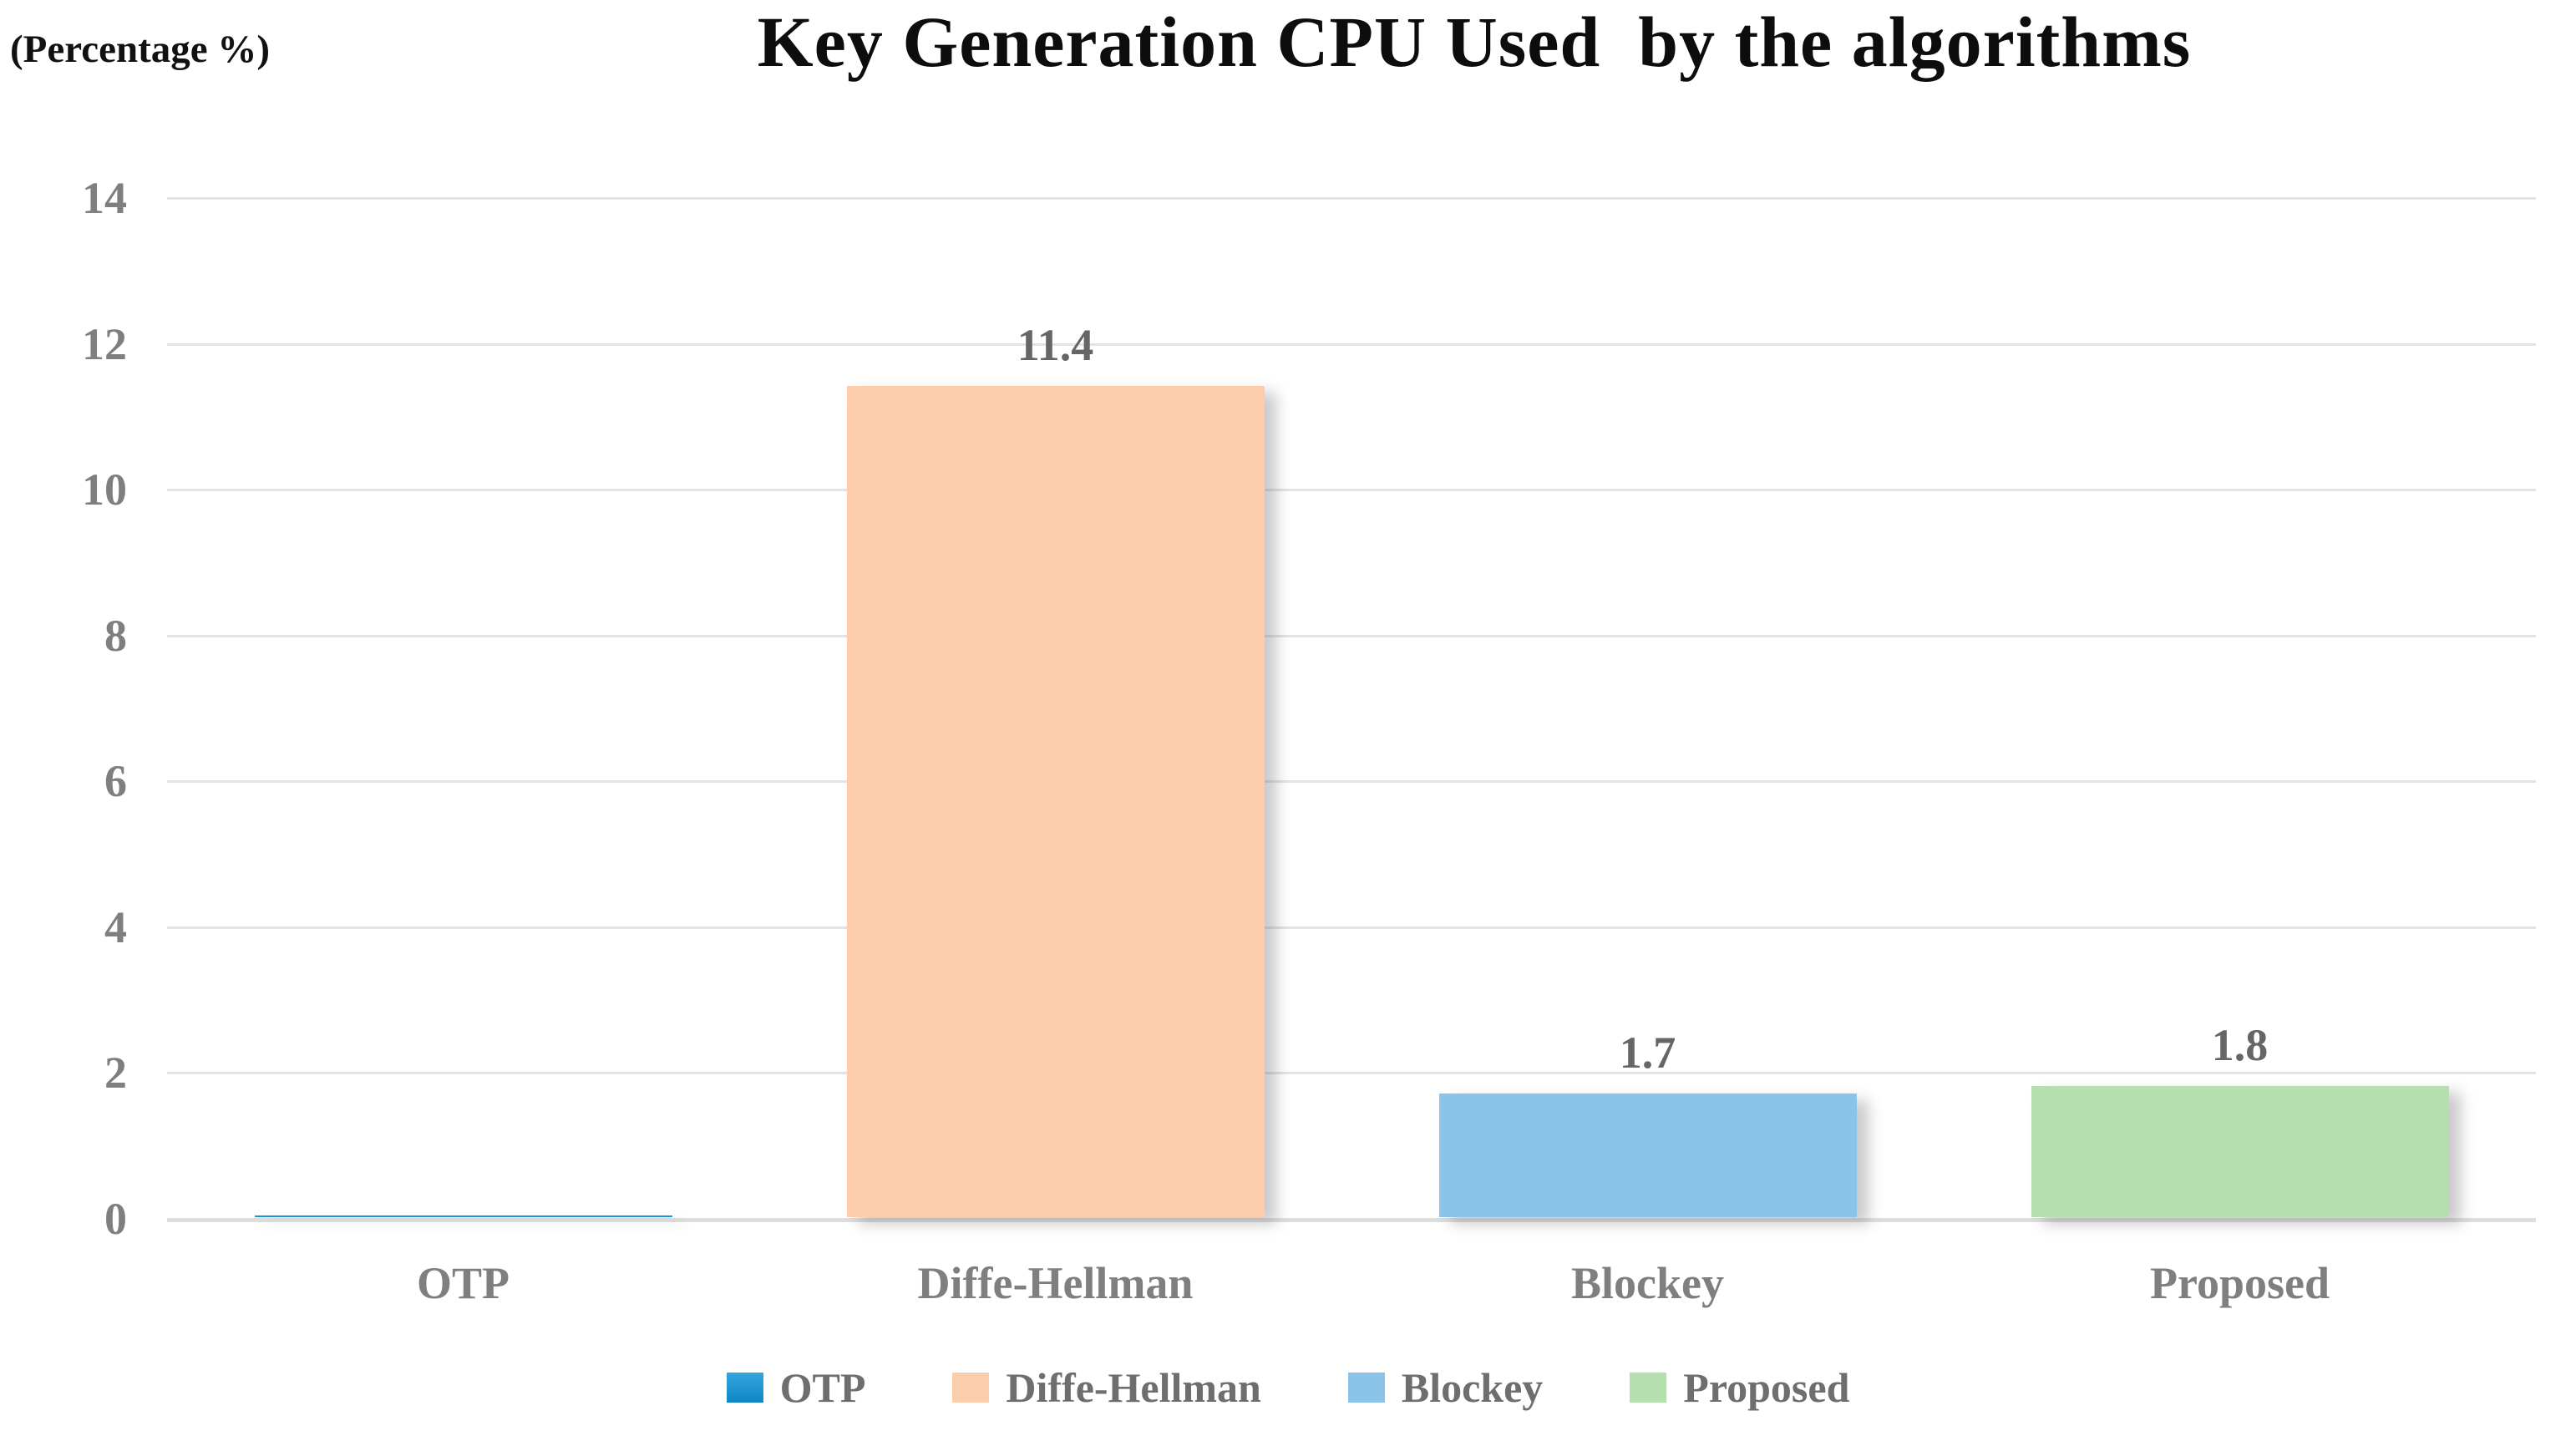  I want to click on legend-label-diffe-hellman: Diffe-Hellman, so click(1133, 1387).